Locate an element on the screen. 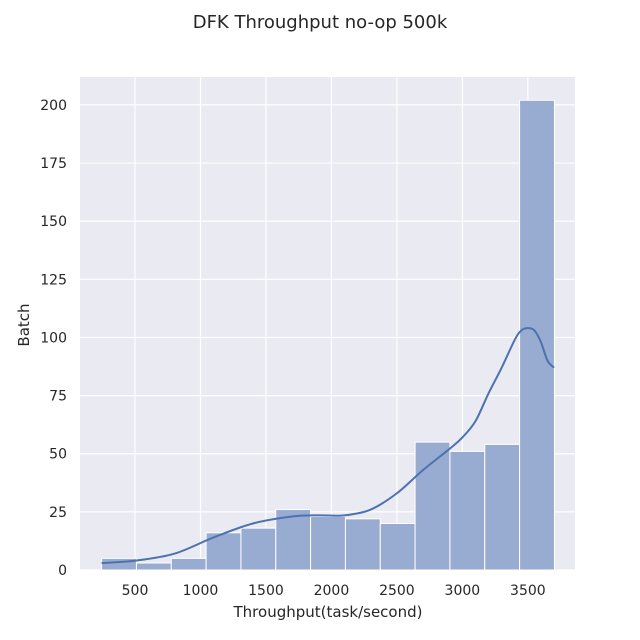  x-tick-label: 500 is located at coordinates (135, 591).